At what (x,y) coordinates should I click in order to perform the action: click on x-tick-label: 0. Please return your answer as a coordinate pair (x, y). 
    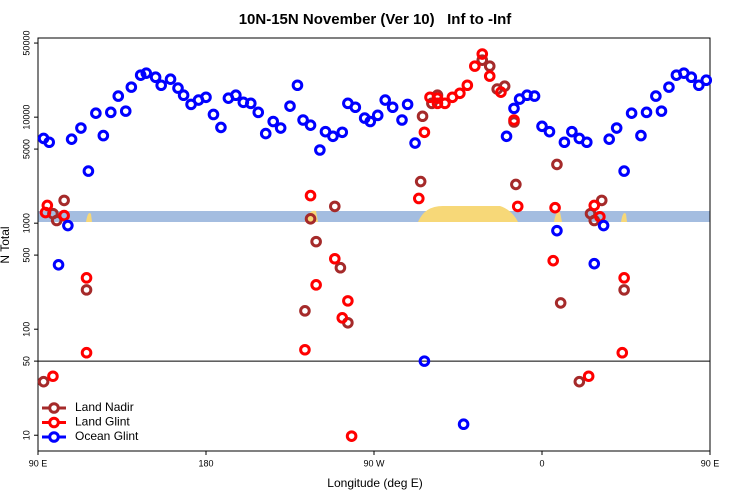
    Looking at the image, I should click on (541, 463).